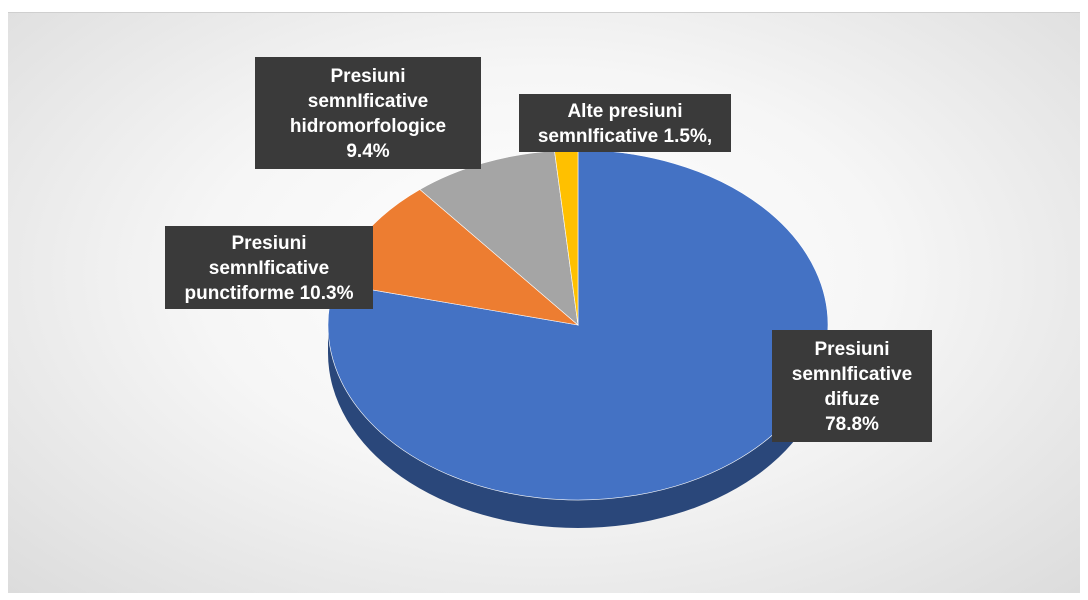 The height and width of the screenshot is (600, 1088). Describe the element at coordinates (269, 293) in the screenshot. I see `data-label-text: punctiforme 10.3%` at that location.